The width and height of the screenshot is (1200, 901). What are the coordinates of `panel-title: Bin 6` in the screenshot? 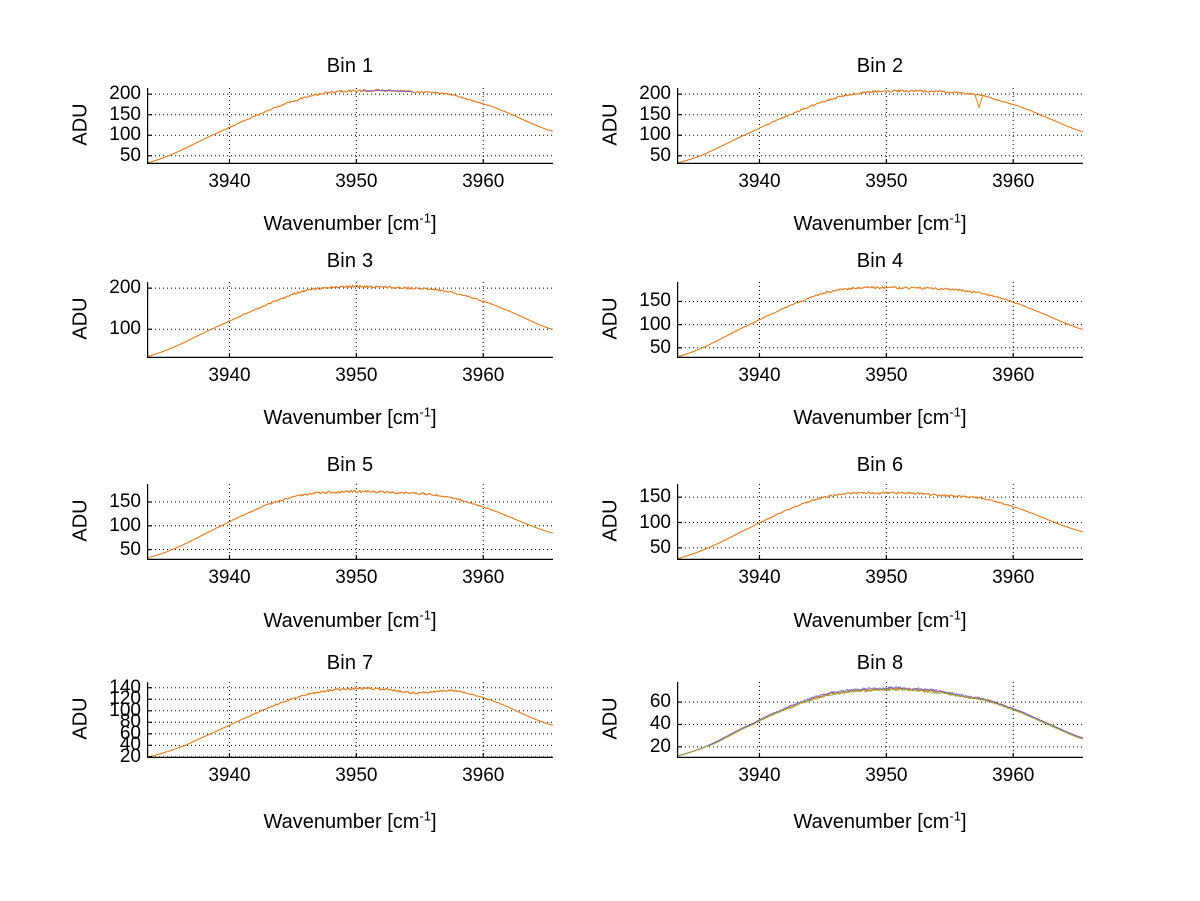 It's located at (880, 465).